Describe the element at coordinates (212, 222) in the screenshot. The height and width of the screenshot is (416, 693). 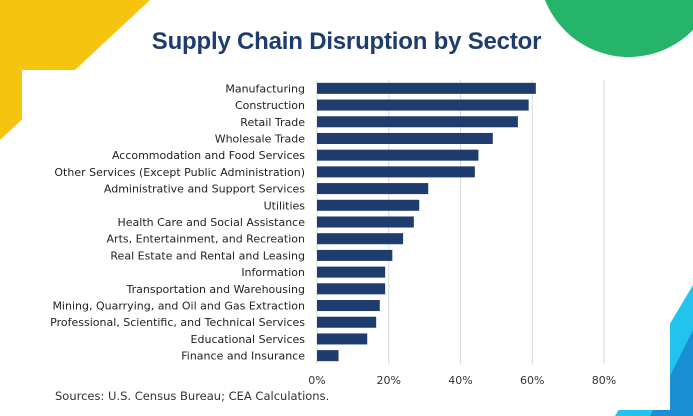
I see `category-label: Health Care and Social Assistance` at that location.